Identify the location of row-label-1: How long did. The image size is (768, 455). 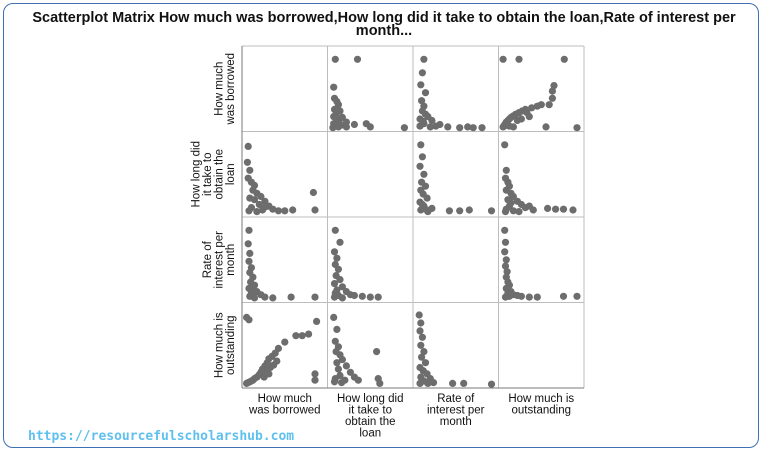
(197, 174).